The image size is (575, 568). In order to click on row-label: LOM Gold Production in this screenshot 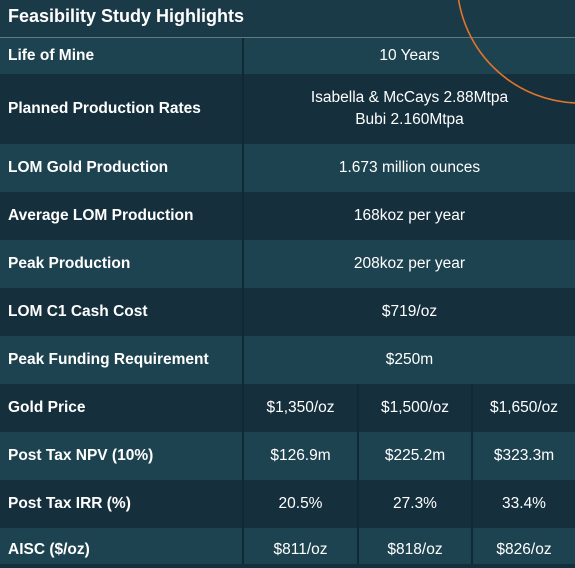, I will do `click(88, 167)`.